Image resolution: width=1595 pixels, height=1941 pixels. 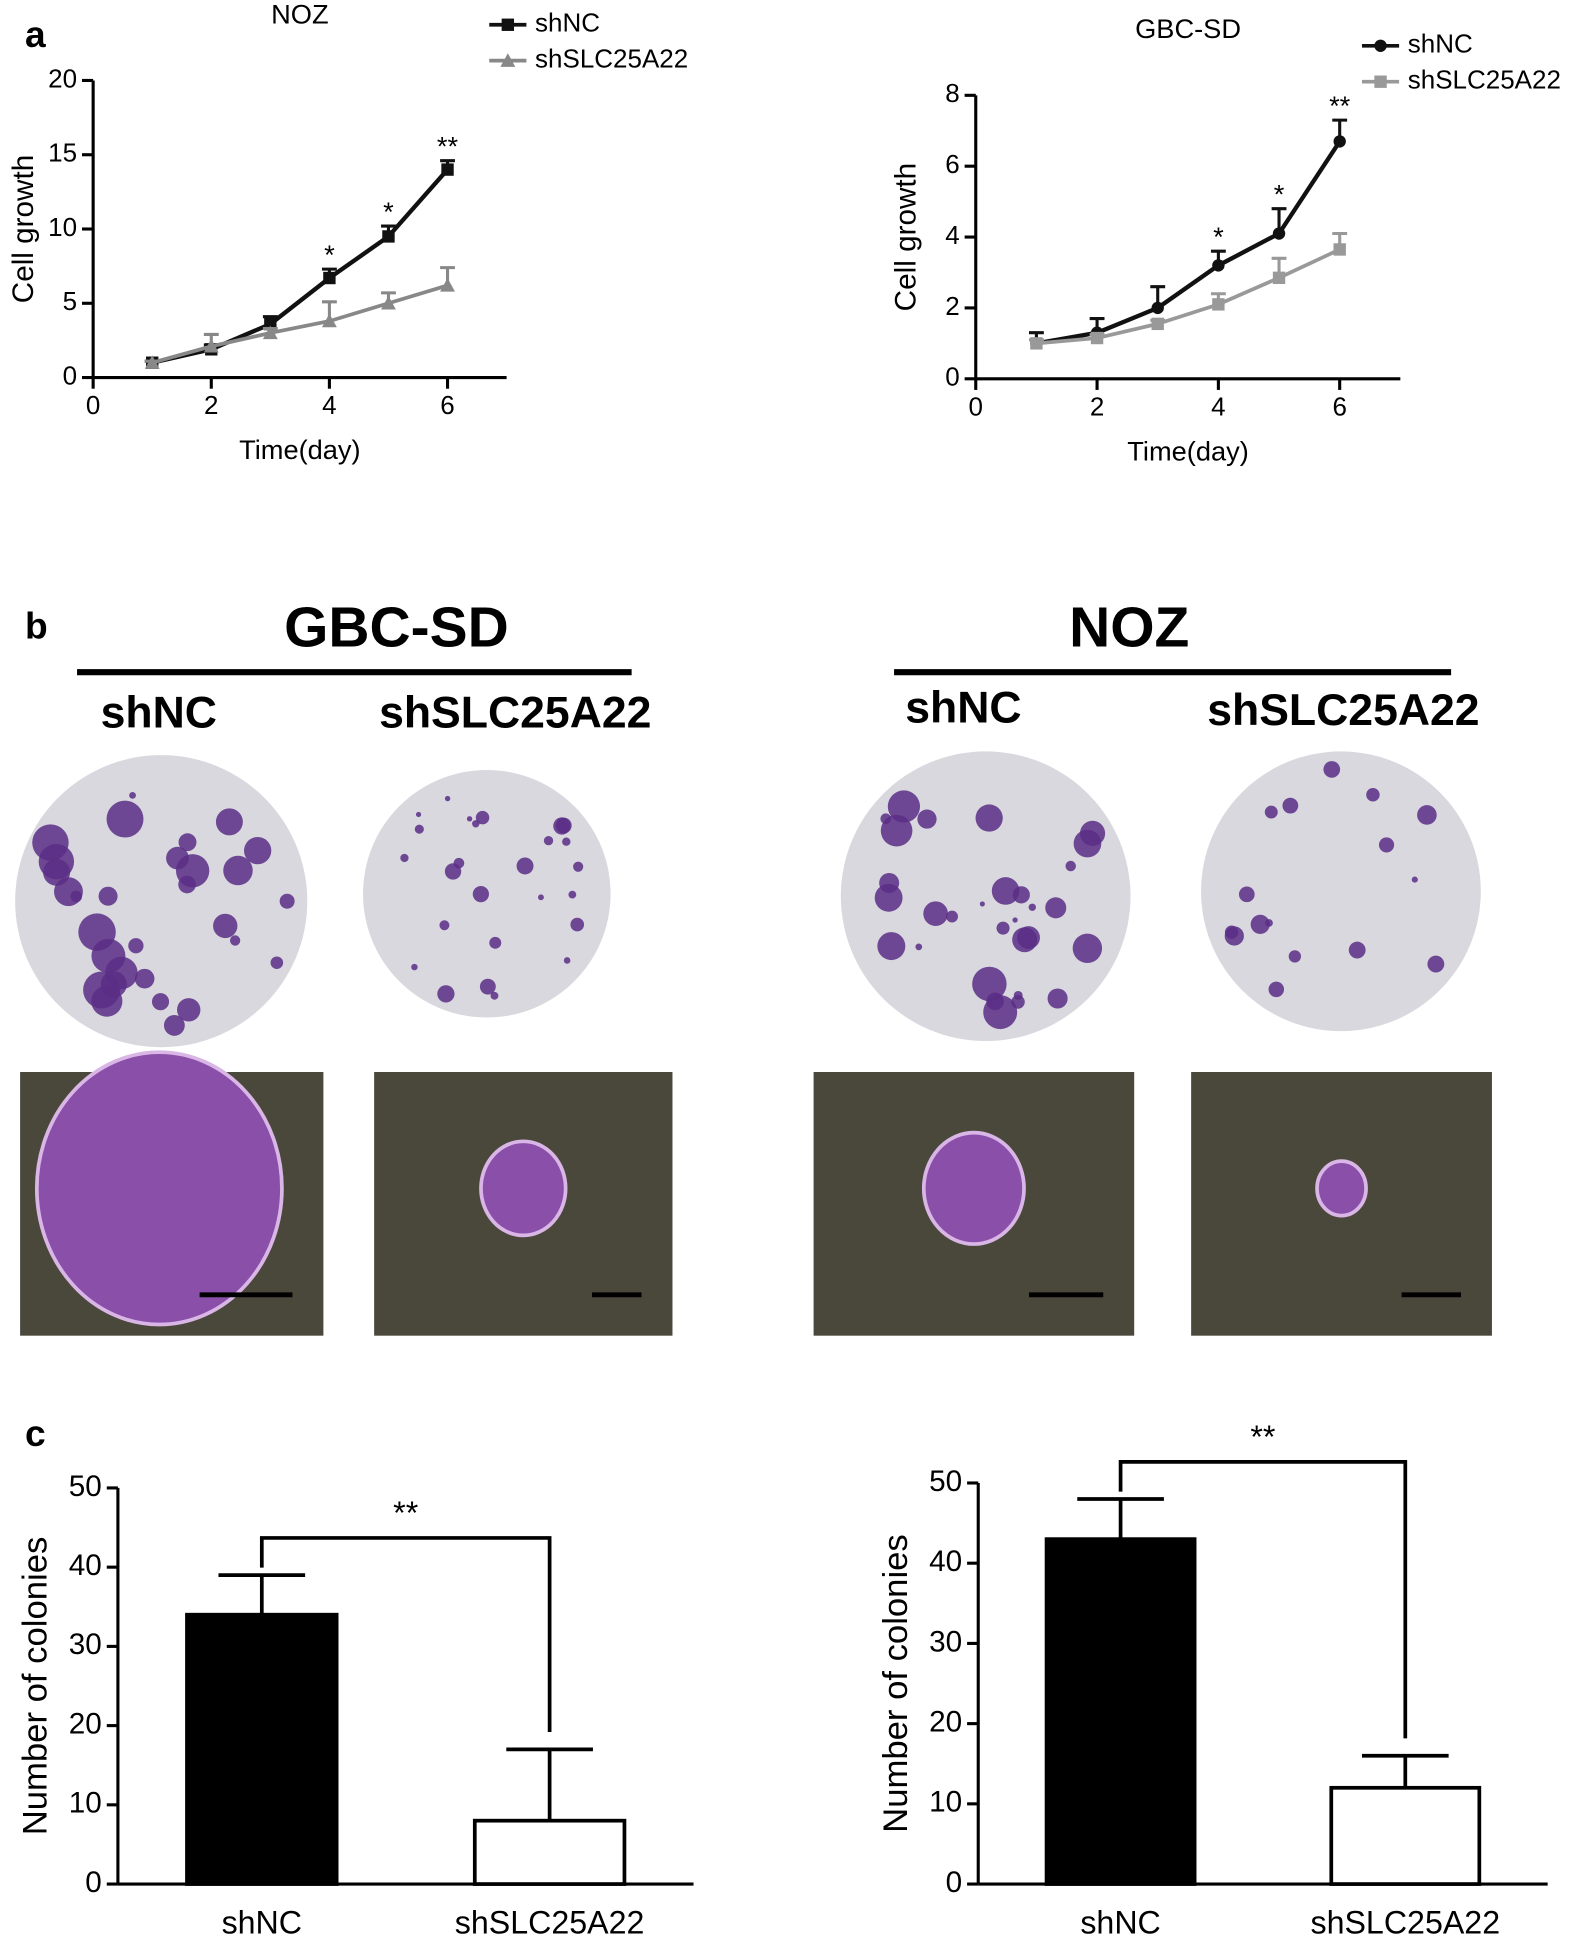 I want to click on significance-bracket, so click(x=1263, y=1599).